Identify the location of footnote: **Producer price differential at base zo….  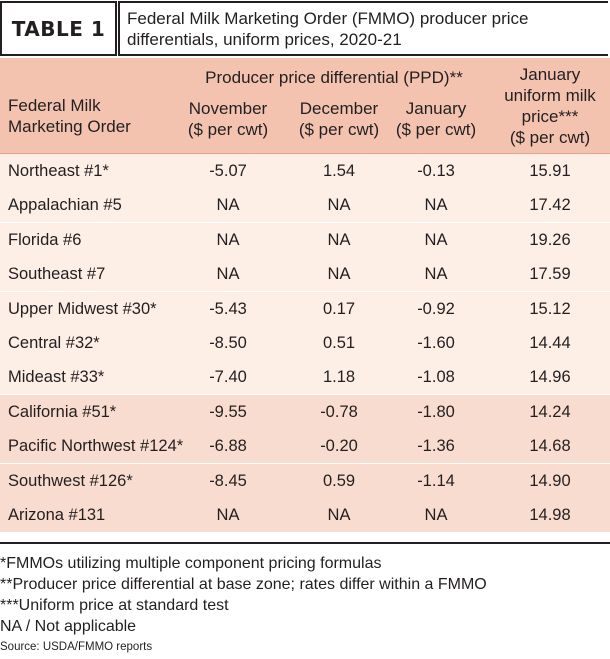
(243, 584).